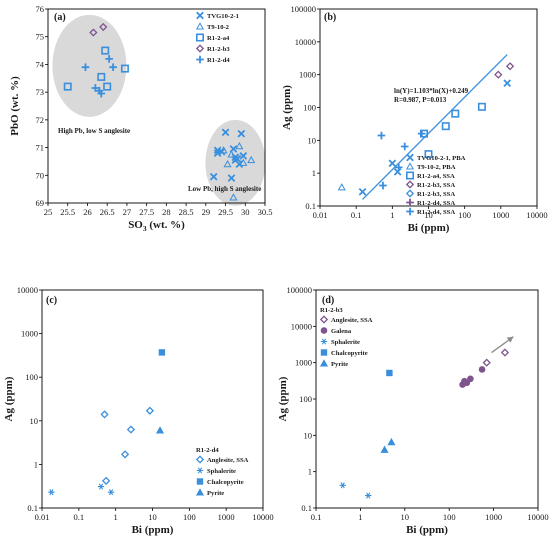 The height and width of the screenshot is (540, 550). Describe the element at coordinates (349, 353) in the screenshot. I see `legend-label: Chalcopyrite` at that location.